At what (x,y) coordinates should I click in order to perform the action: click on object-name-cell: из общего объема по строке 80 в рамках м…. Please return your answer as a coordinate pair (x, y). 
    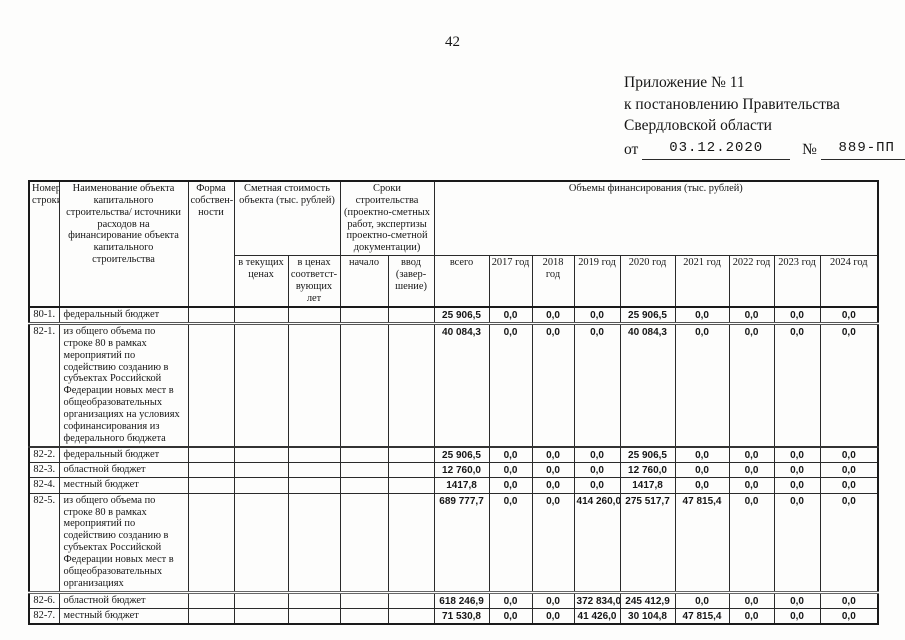
    Looking at the image, I should click on (123, 543).